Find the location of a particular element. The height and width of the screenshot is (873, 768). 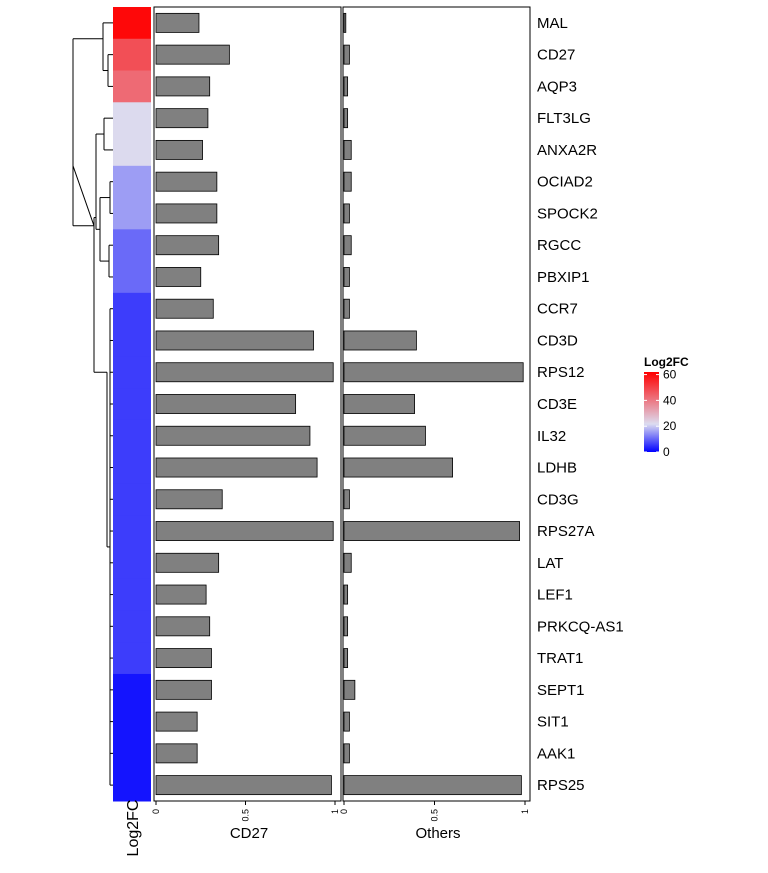

bar-others-rgcc is located at coordinates (347, 245).